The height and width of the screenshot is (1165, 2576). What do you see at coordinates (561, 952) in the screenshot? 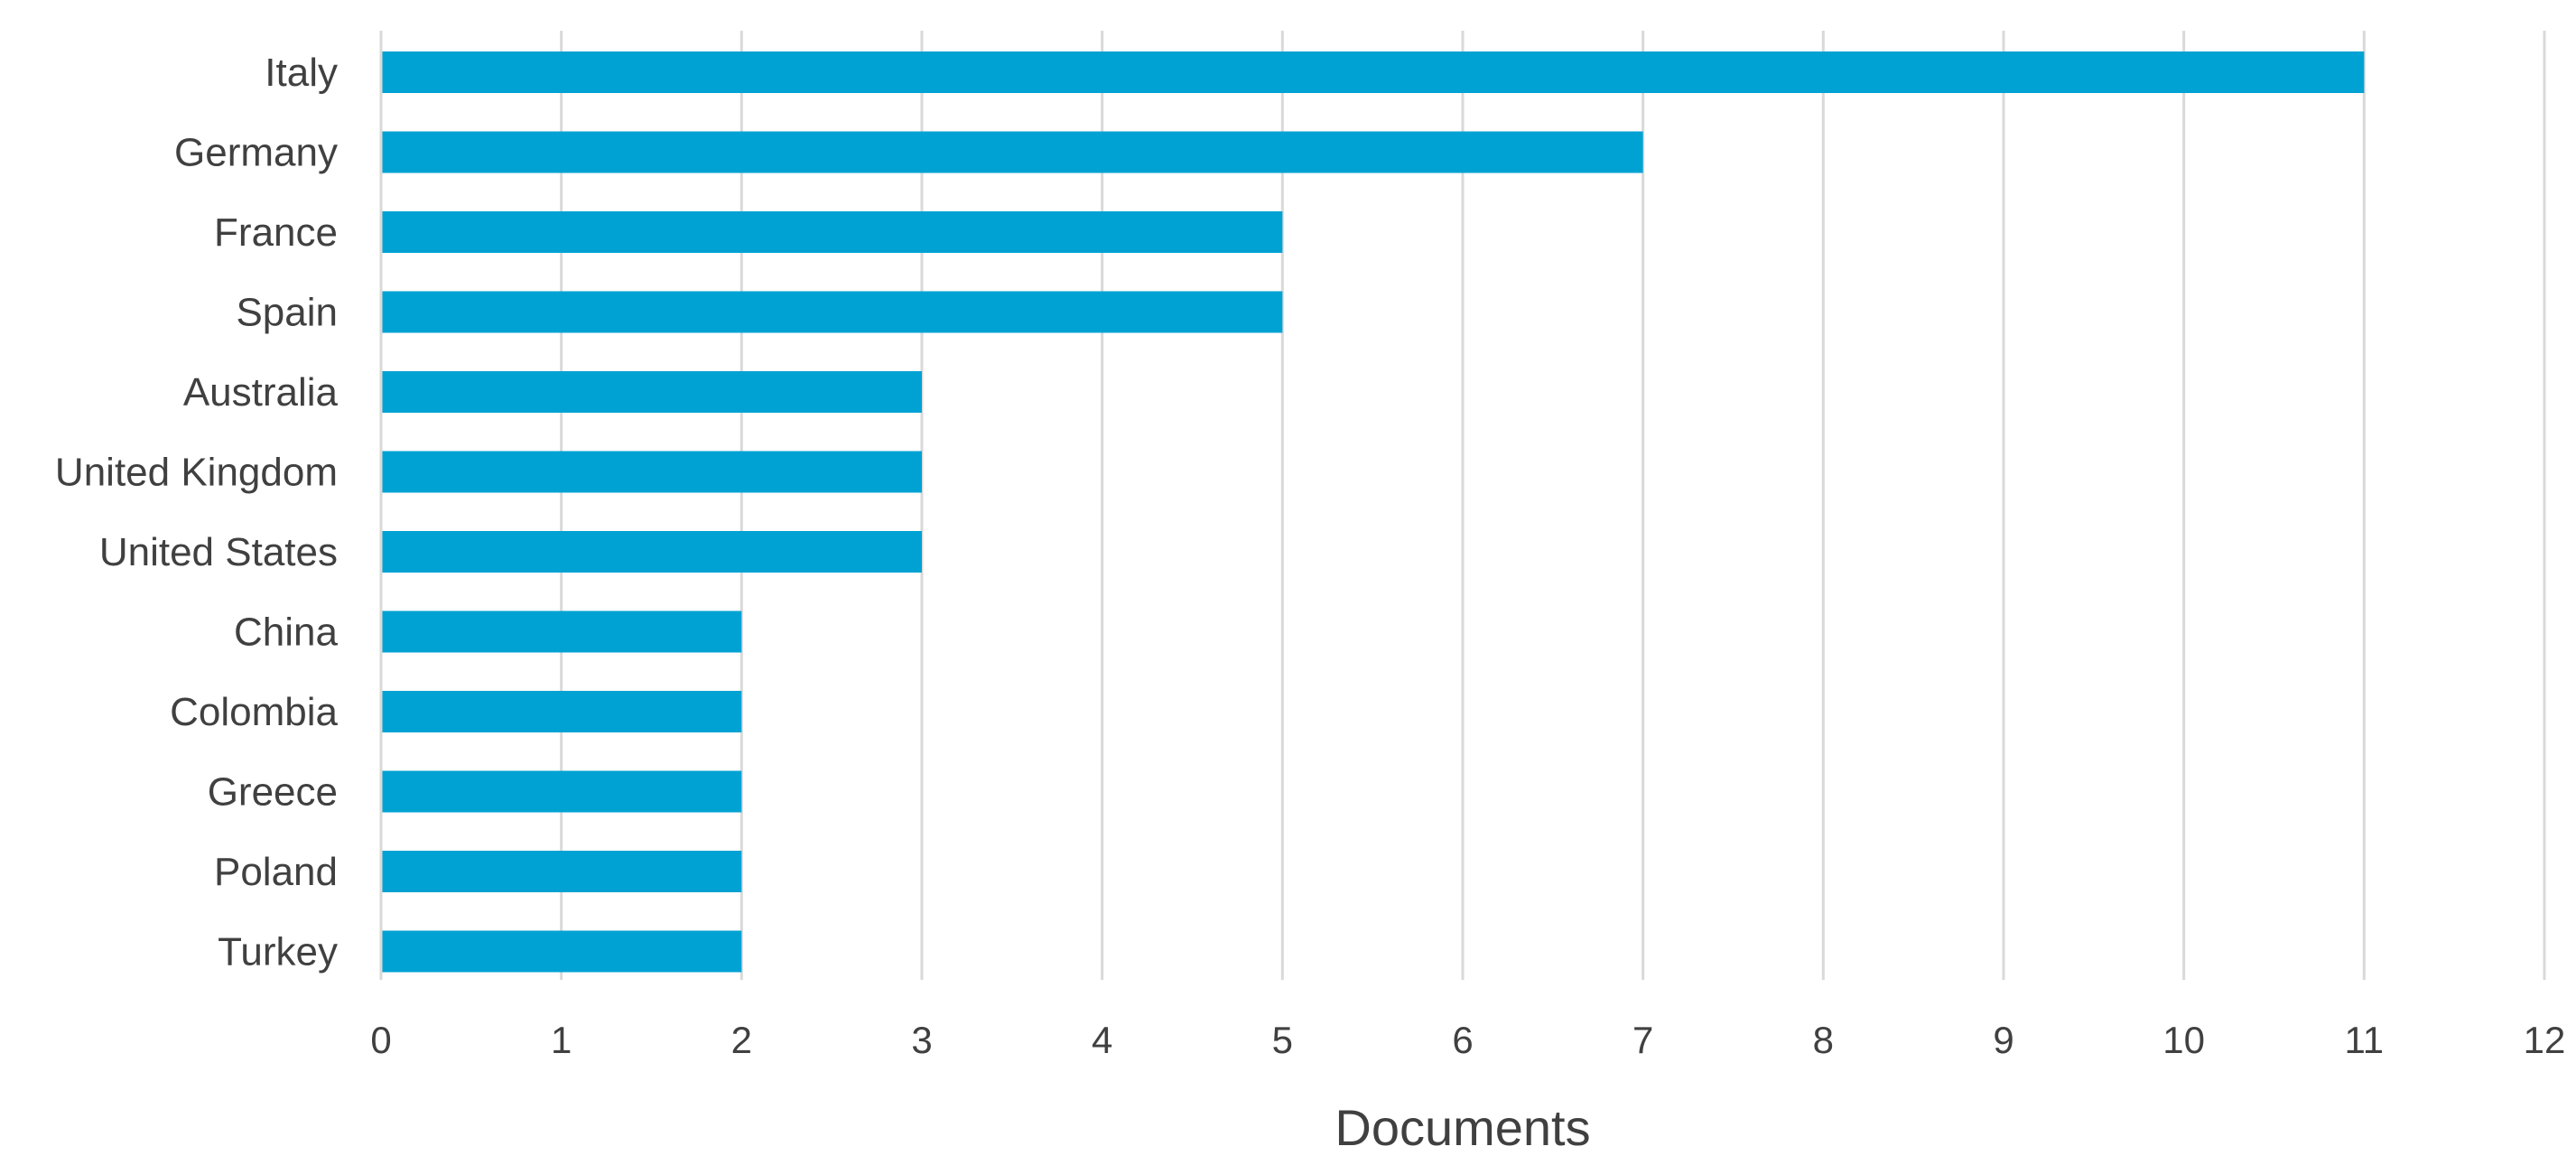
I see `bar-turkey` at bounding box center [561, 952].